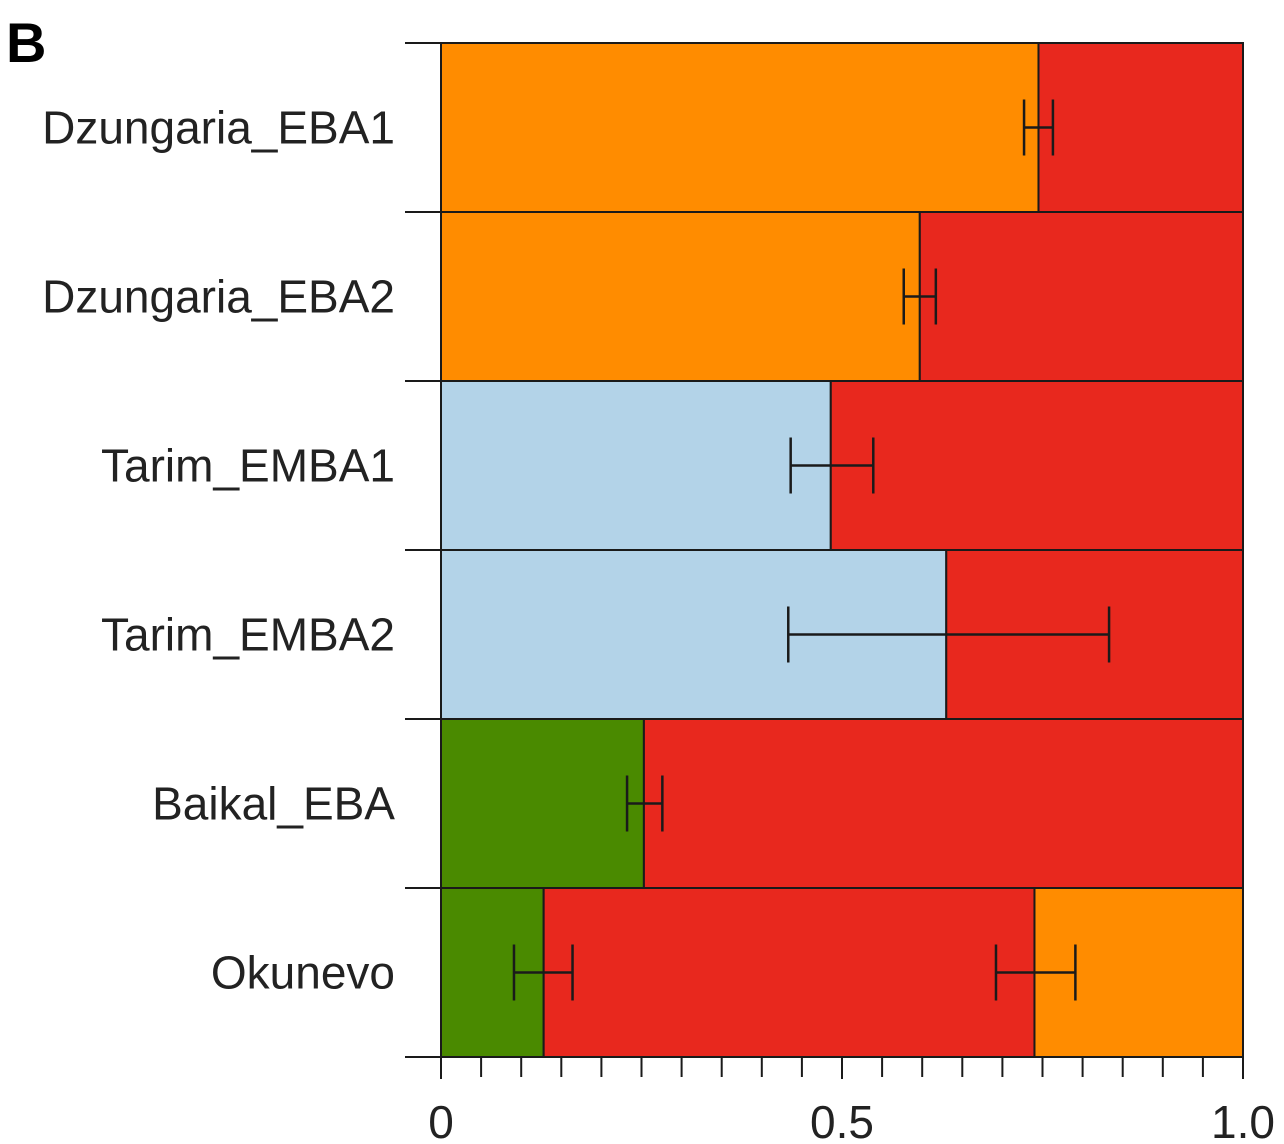 The width and height of the screenshot is (1284, 1144). What do you see at coordinates (218, 297) in the screenshot?
I see `row-label: Dzungaria_EBA2` at bounding box center [218, 297].